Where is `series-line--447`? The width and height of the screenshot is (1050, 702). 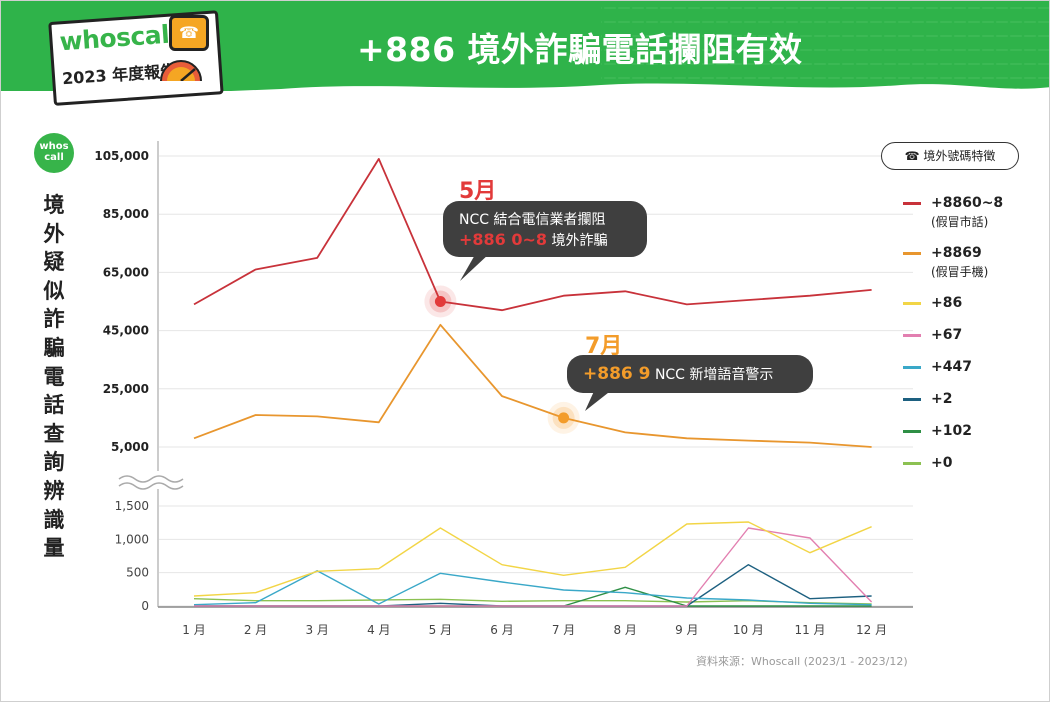
series-line--447 is located at coordinates (532, 588).